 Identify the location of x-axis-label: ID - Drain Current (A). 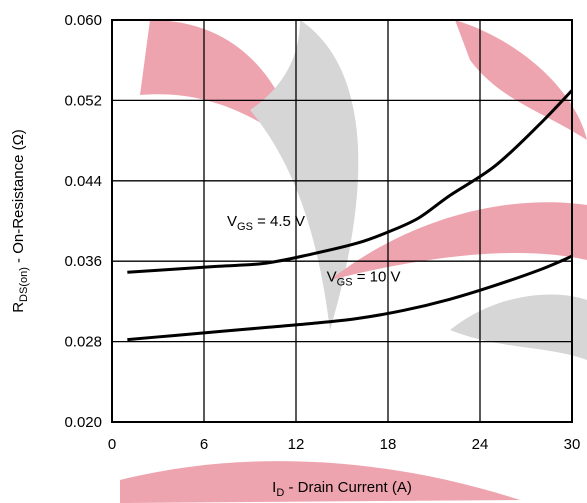
(342, 489).